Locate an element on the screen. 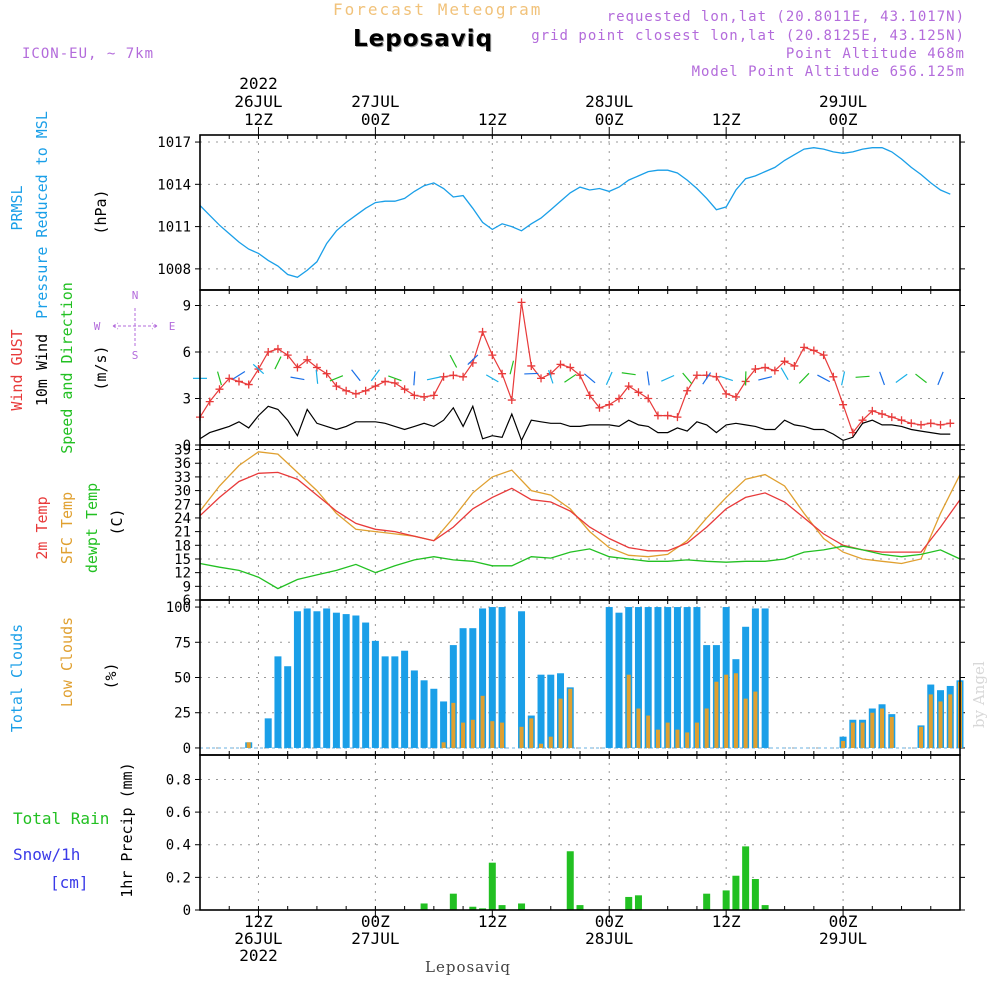  y-tick-label: 75 is located at coordinates (182, 643).